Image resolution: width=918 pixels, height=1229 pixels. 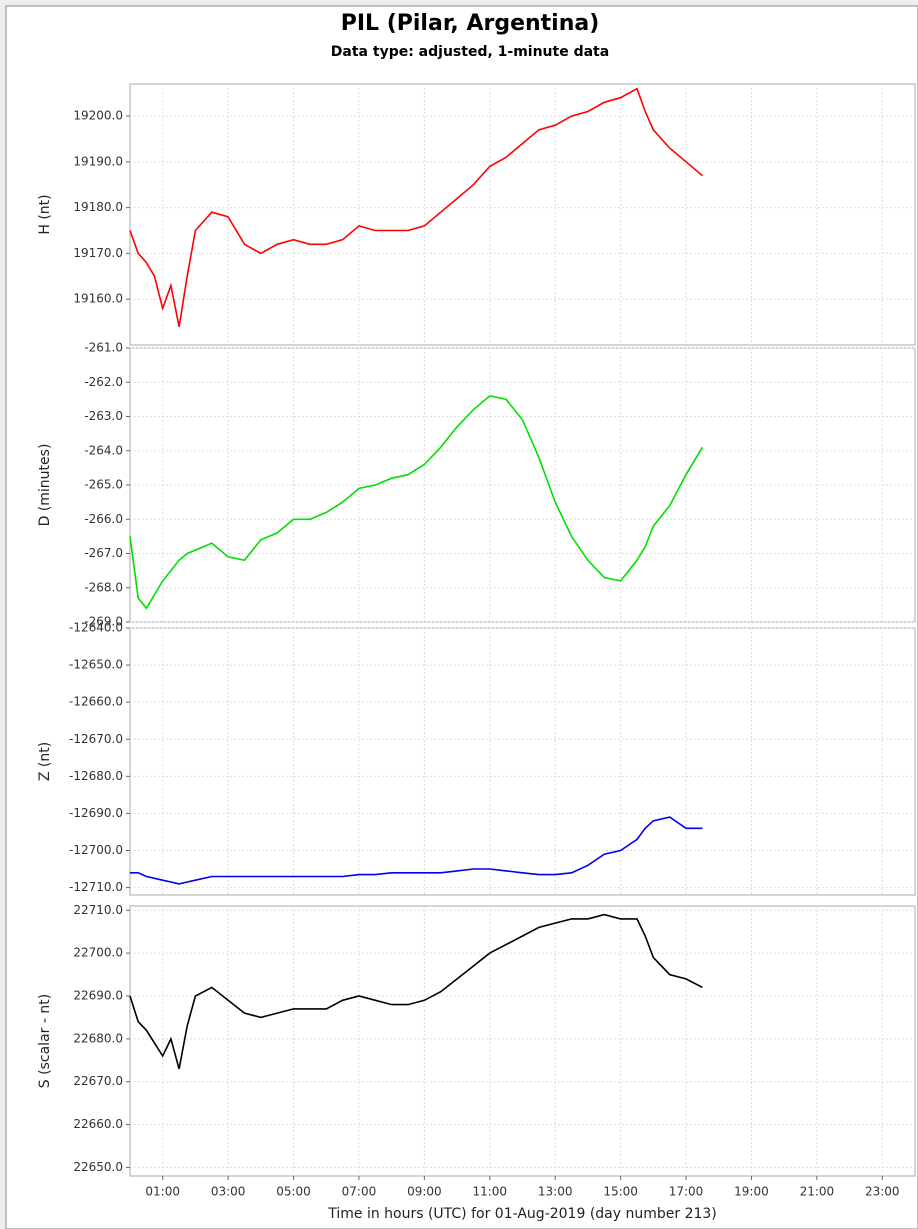 What do you see at coordinates (98, 1167) in the screenshot?
I see `y-tick-label: 22650.0` at bounding box center [98, 1167].